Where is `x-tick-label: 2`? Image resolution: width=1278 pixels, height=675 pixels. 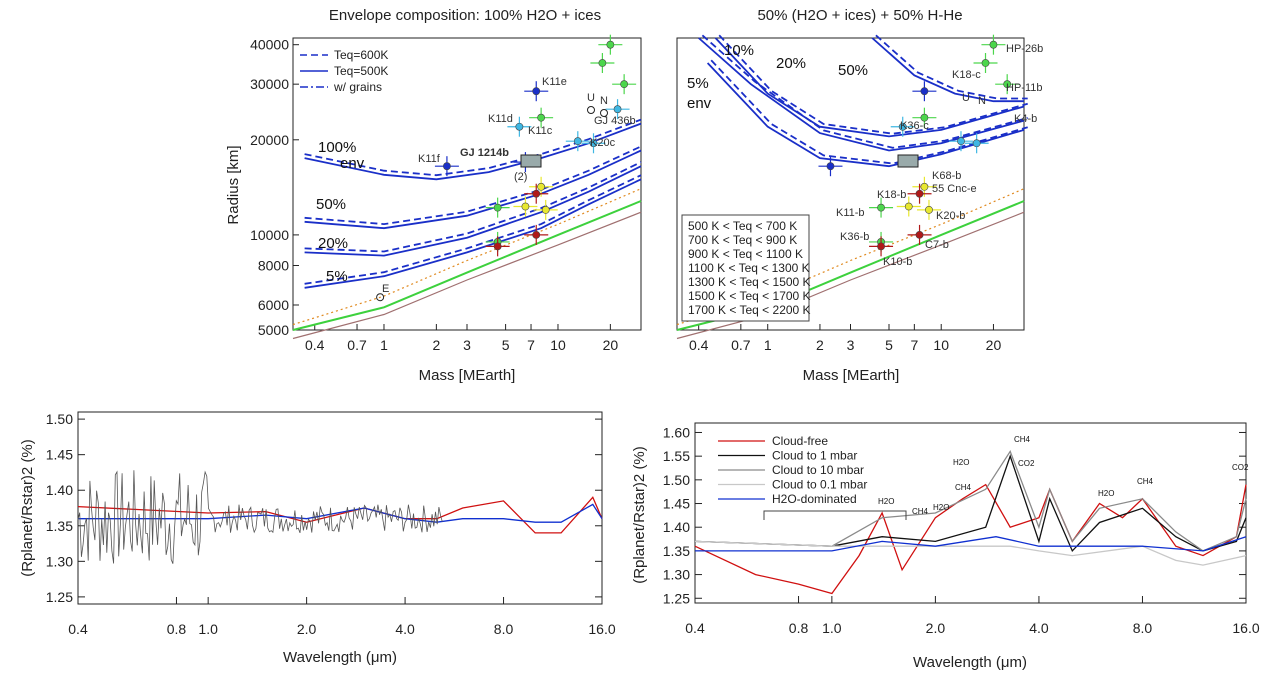 x-tick-label: 2 is located at coordinates (820, 345).